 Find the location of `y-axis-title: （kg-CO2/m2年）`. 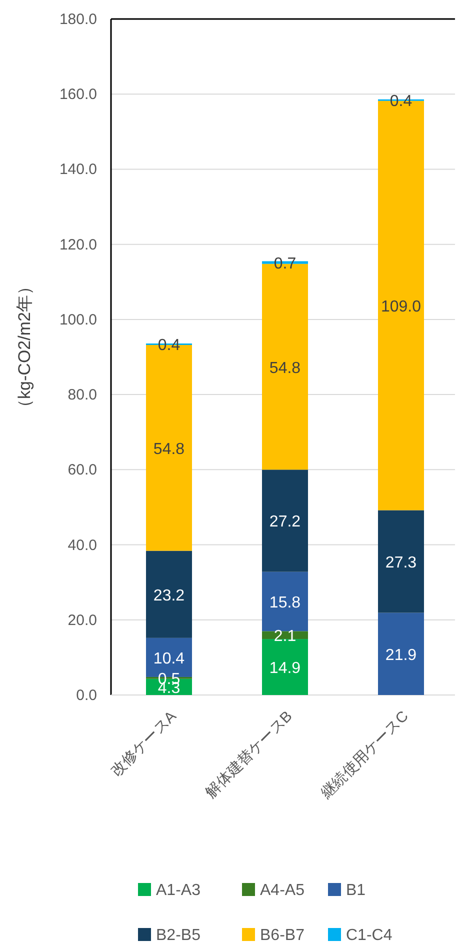

y-axis-title: （kg-CO2/m2年） is located at coordinates (24, 347).